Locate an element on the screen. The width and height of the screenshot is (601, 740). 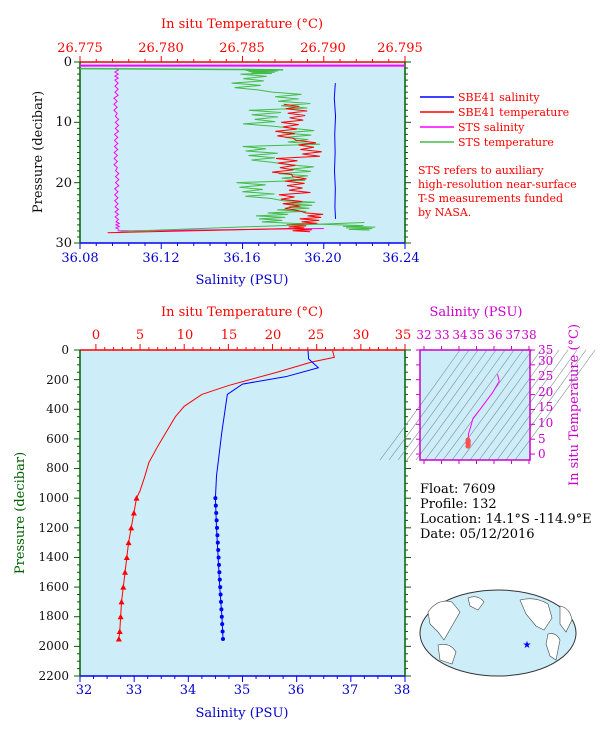
top-tick-label: 35 is located at coordinates (403, 335).